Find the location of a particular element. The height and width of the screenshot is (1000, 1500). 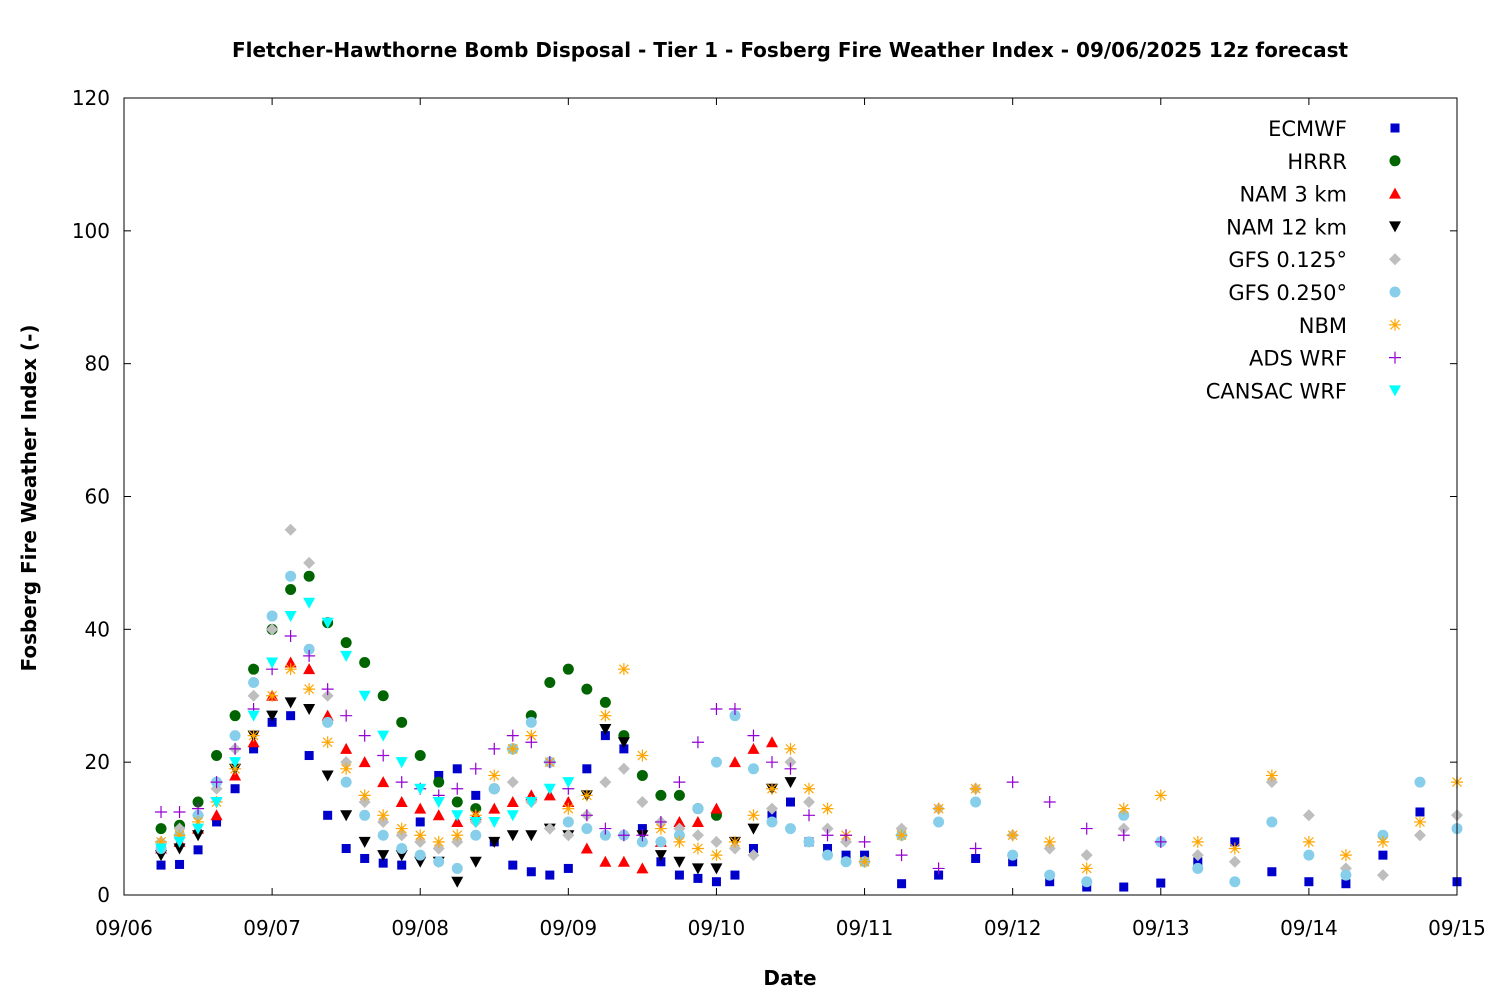

x-tick-label: 09/15 is located at coordinates (1457, 928).